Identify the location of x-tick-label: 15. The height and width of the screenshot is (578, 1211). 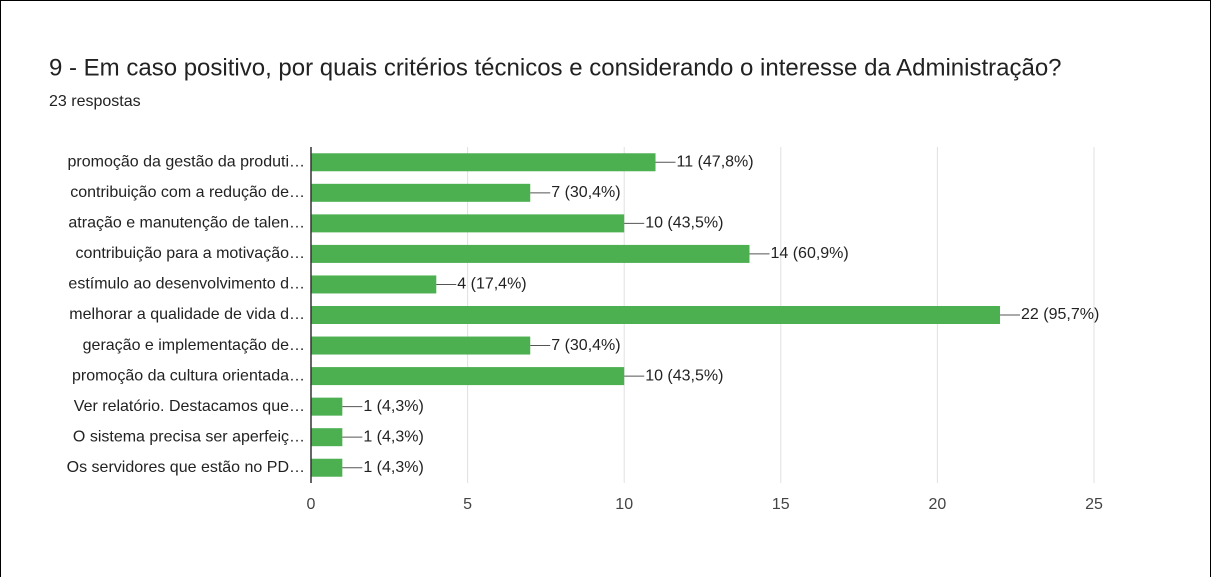
(781, 504).